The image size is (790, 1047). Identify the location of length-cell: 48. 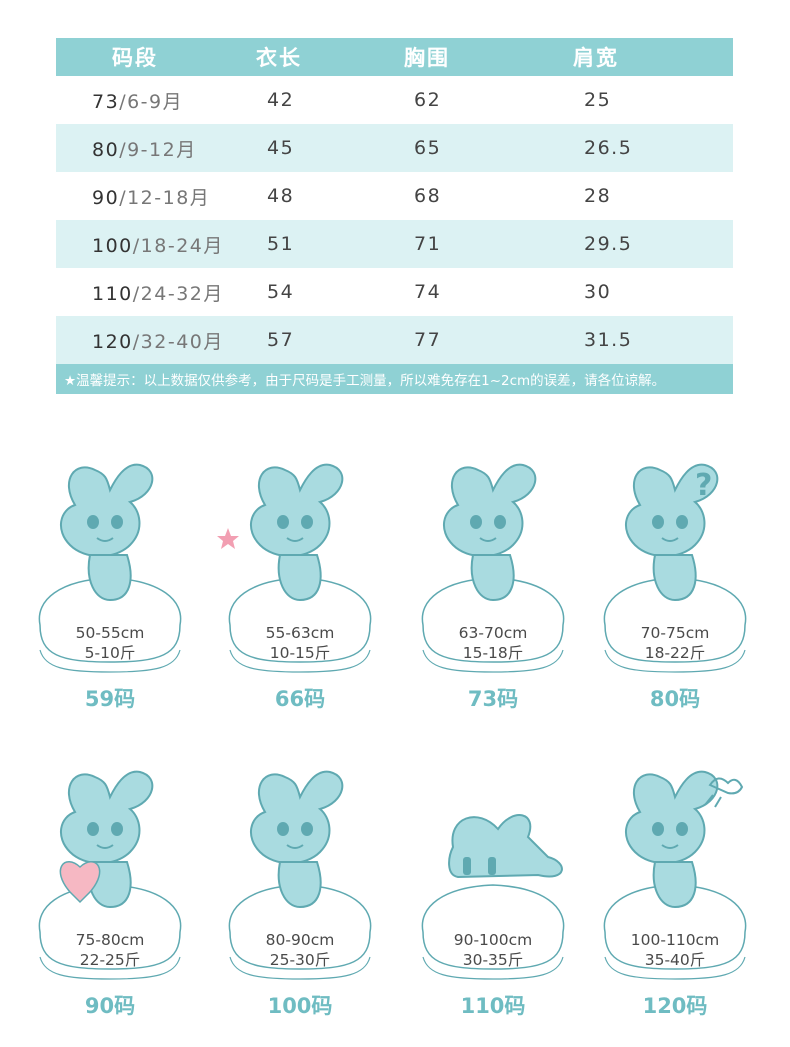
(281, 196).